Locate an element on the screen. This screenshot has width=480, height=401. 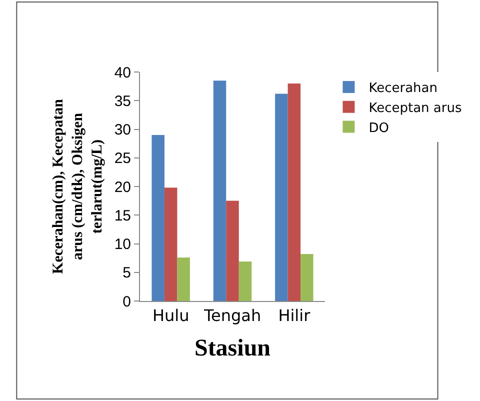
y-axis-title: Kecerahan(cm), Kecepatan arus (cm/dtk), Oksigen terlarut(mg/L) is located at coordinates (78, 186).